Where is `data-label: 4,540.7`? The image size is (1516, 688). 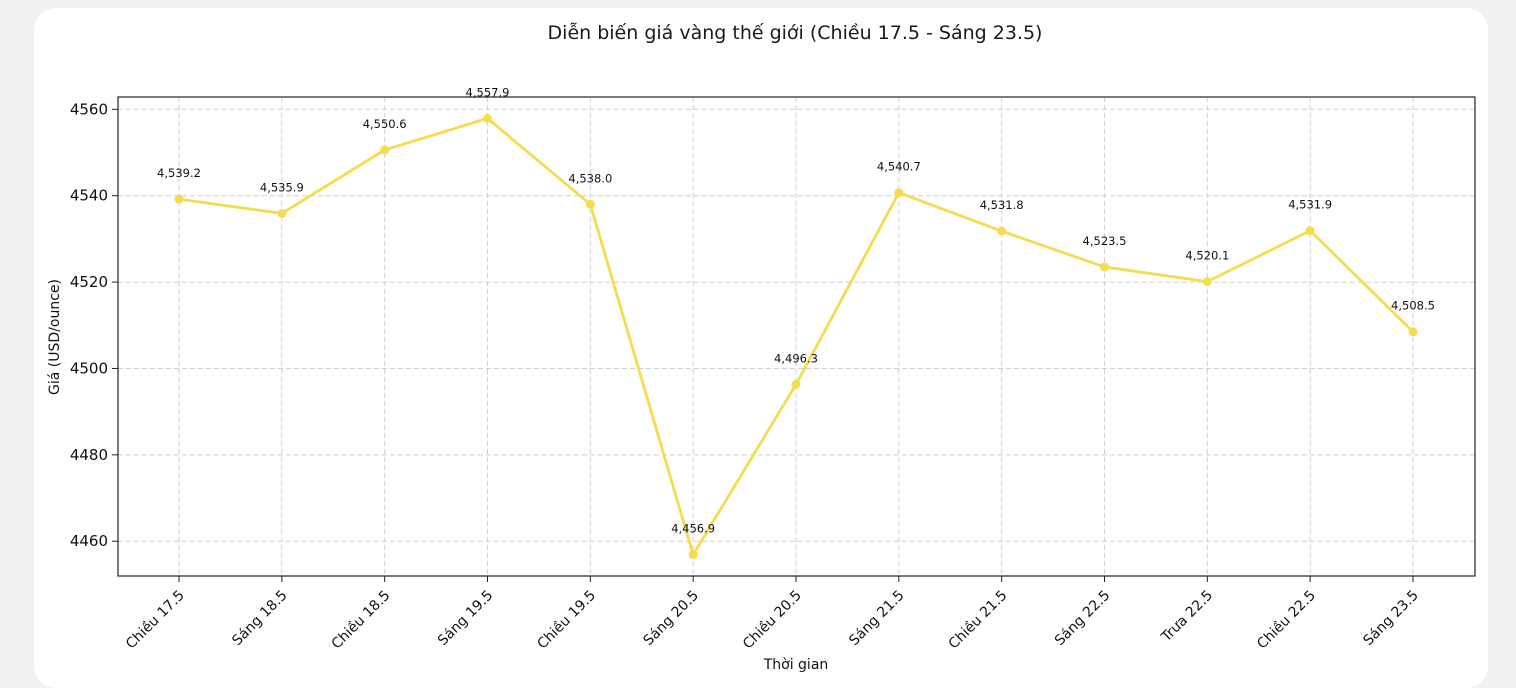
data-label: 4,540.7 is located at coordinates (899, 167).